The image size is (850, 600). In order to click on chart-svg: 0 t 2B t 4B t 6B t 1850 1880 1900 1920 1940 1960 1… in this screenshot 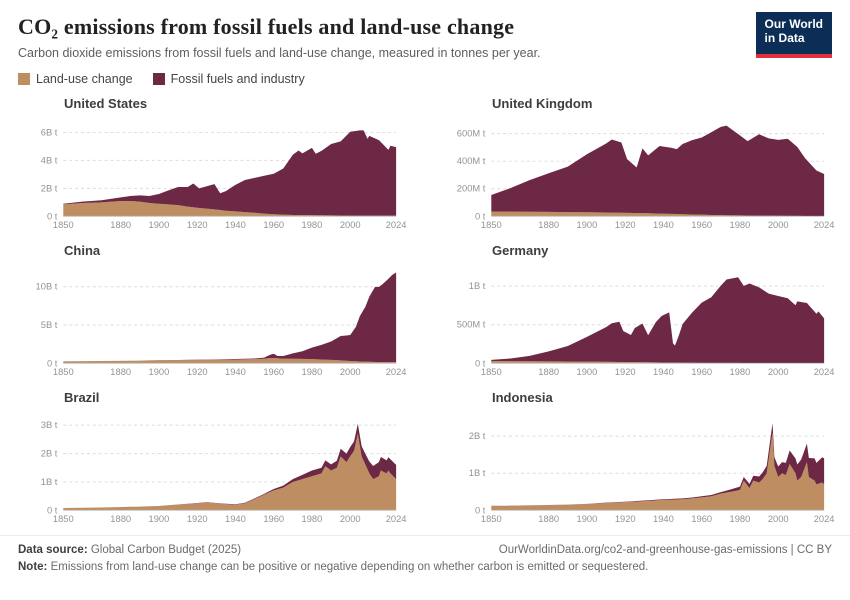, I will do `click(212, 173)`.